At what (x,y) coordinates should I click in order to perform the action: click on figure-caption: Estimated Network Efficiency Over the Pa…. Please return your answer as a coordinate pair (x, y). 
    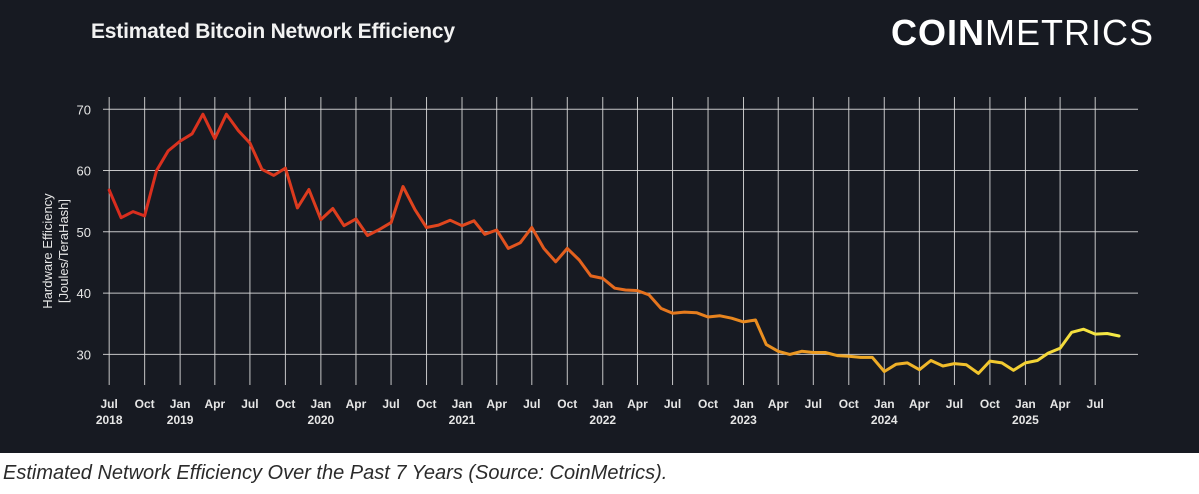
    Looking at the image, I should click on (335, 473).